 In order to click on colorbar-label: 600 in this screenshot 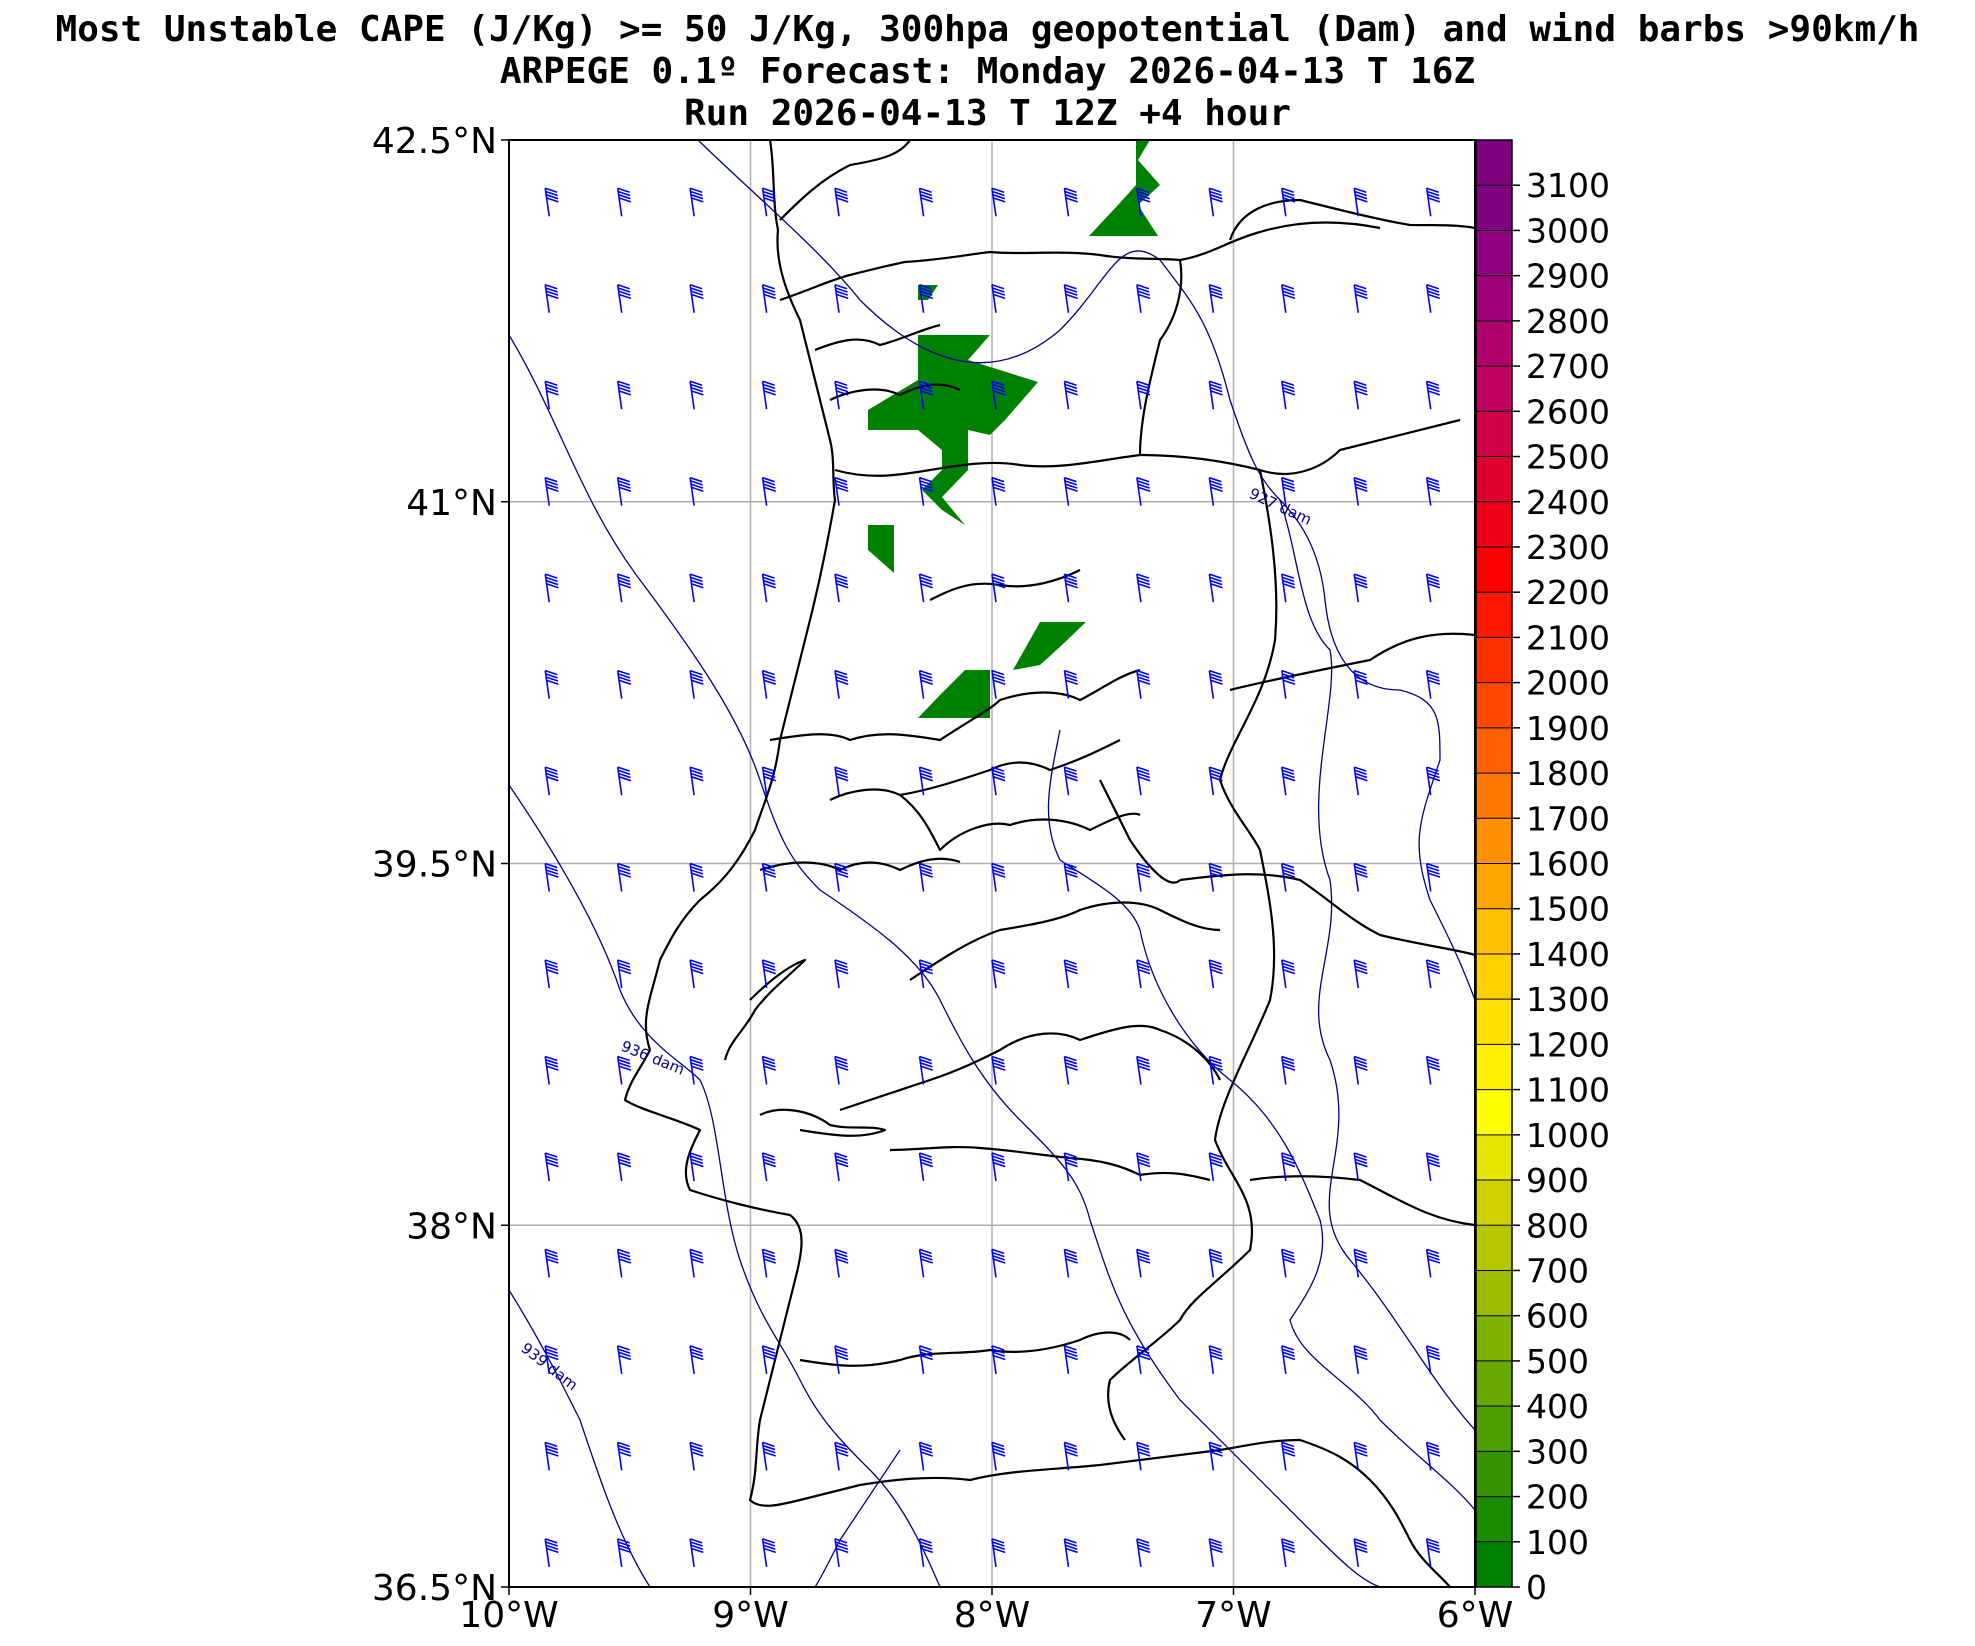, I will do `click(1557, 1316)`.